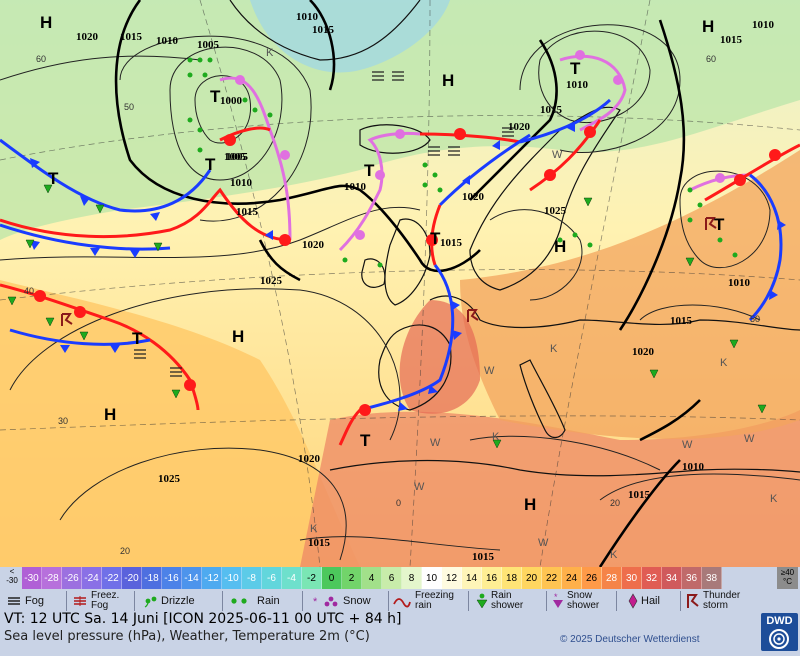 This screenshot has height=656, width=800. What do you see at coordinates (583, 605) in the screenshot?
I see `legend-label-snow-shower-line2: shower` at bounding box center [583, 605].